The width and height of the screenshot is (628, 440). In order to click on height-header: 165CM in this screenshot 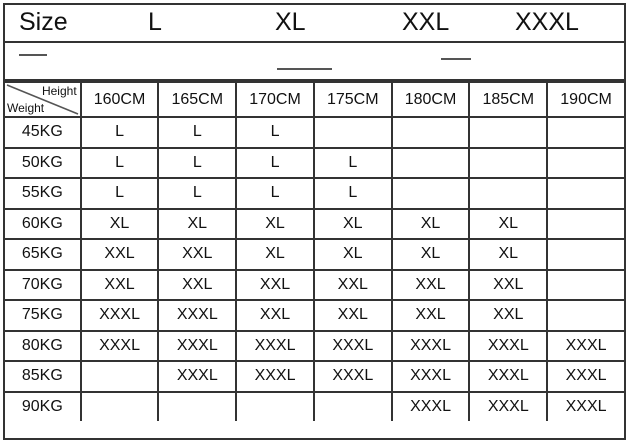, I will do `click(197, 99)`.